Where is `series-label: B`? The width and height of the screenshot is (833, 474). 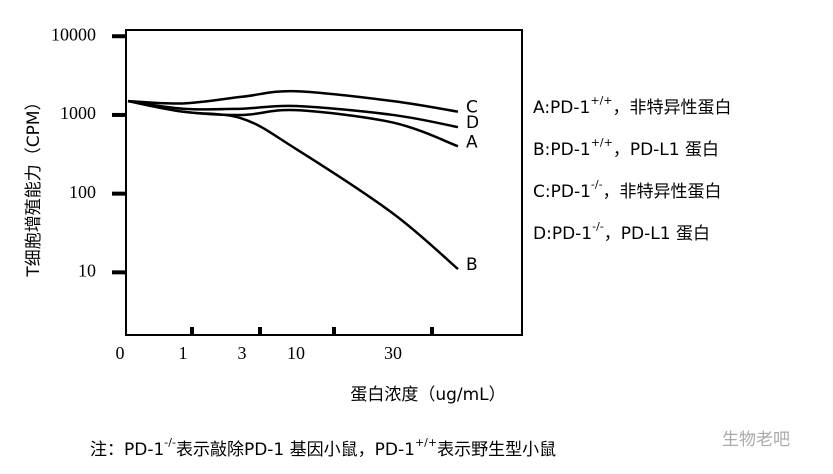
series-label: B is located at coordinates (472, 265).